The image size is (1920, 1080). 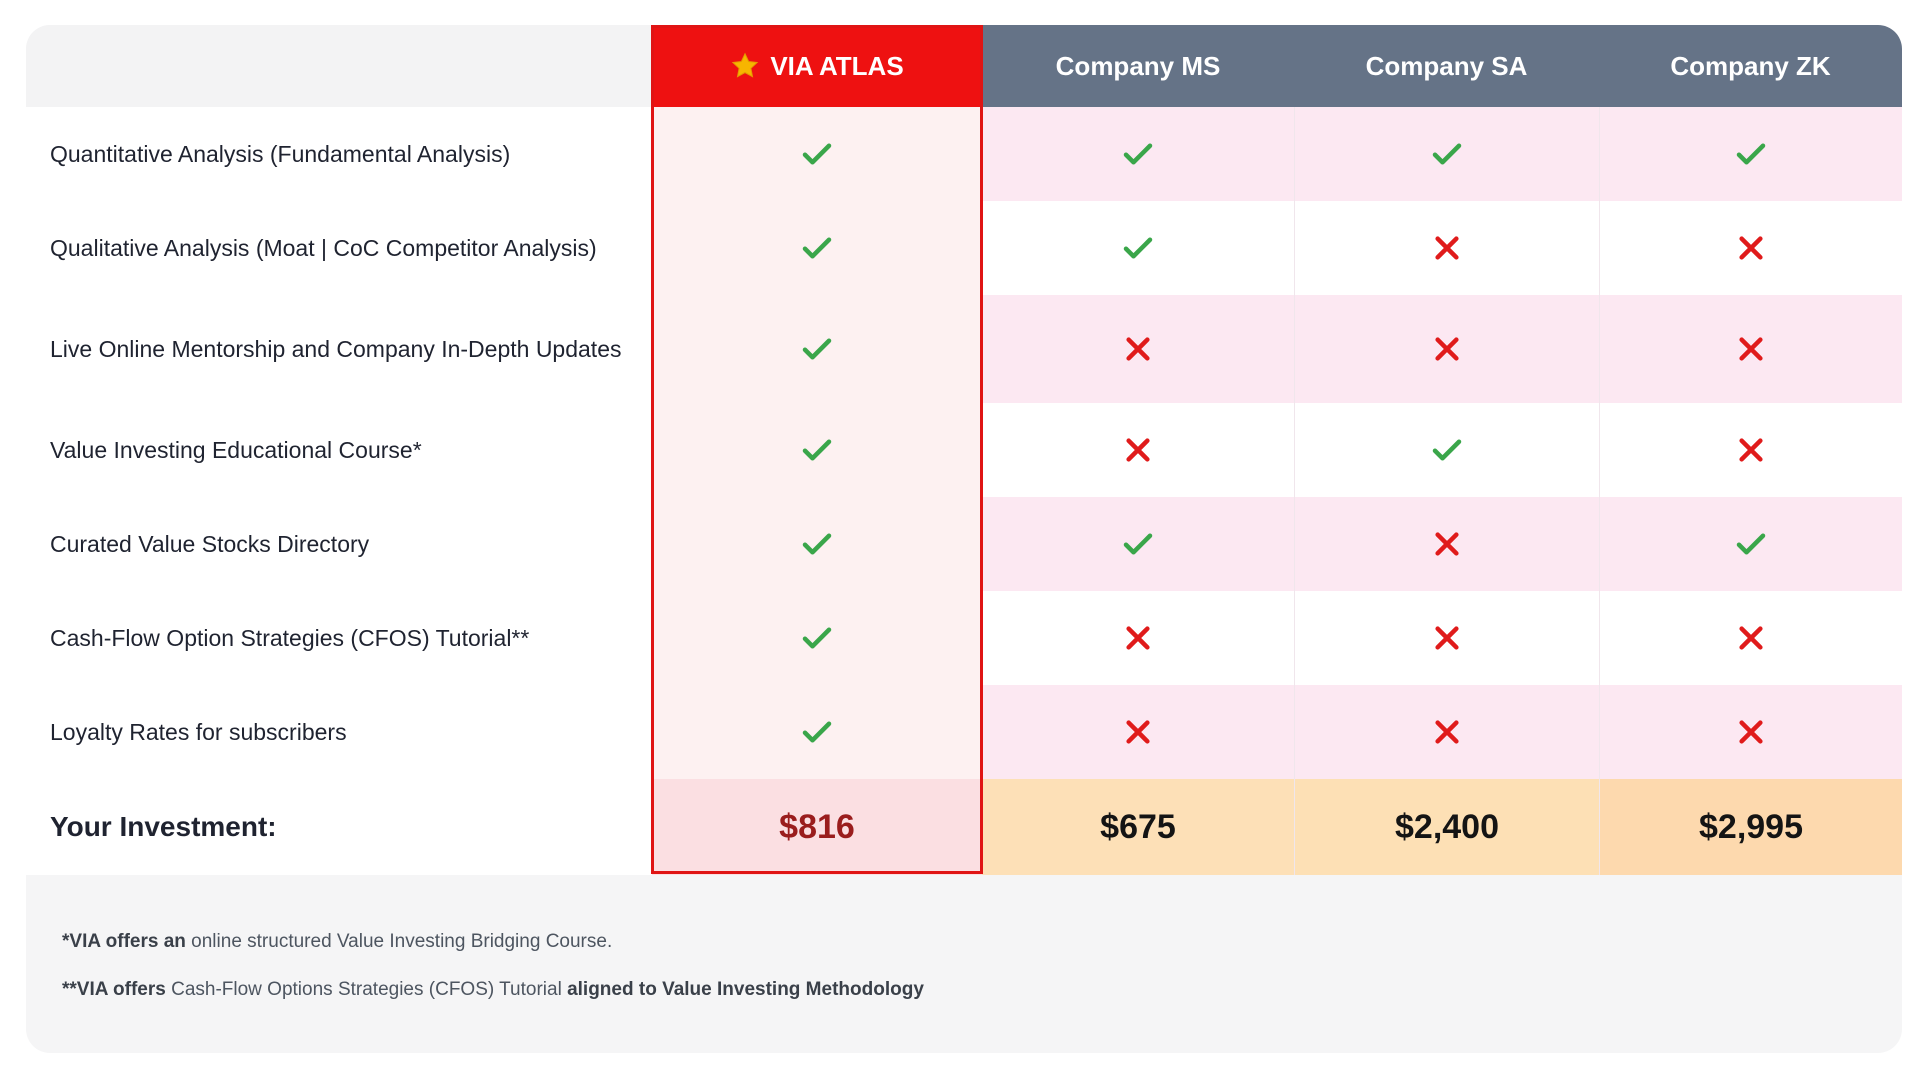 I want to click on feature-label: Curated Value Stocks Directory, so click(x=339, y=544).